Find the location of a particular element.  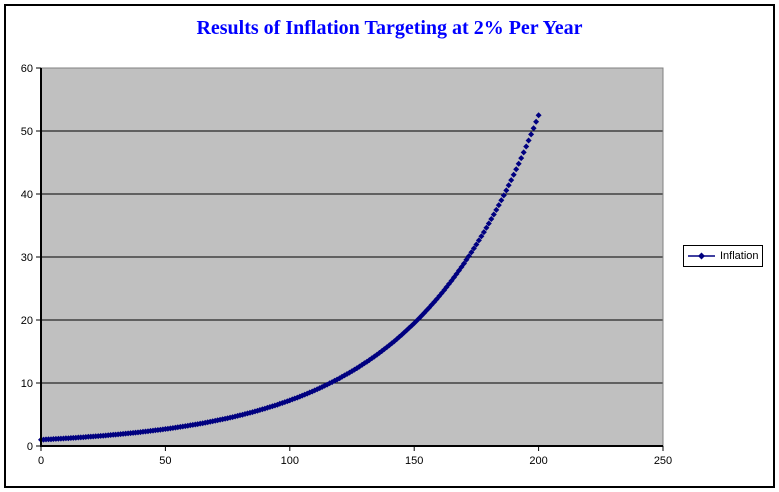

x-tick-label: 50 is located at coordinates (165, 461).